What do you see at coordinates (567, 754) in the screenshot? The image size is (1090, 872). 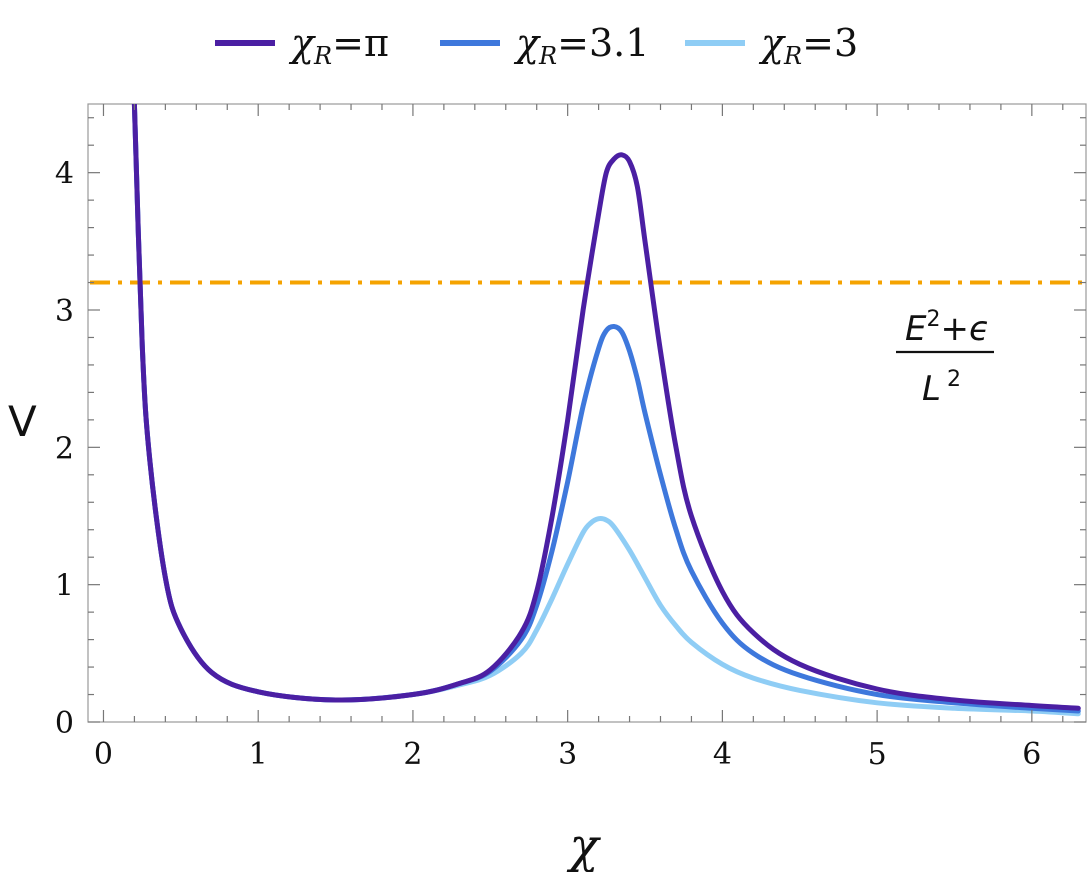 I see `x-tick-label: 3` at bounding box center [567, 754].